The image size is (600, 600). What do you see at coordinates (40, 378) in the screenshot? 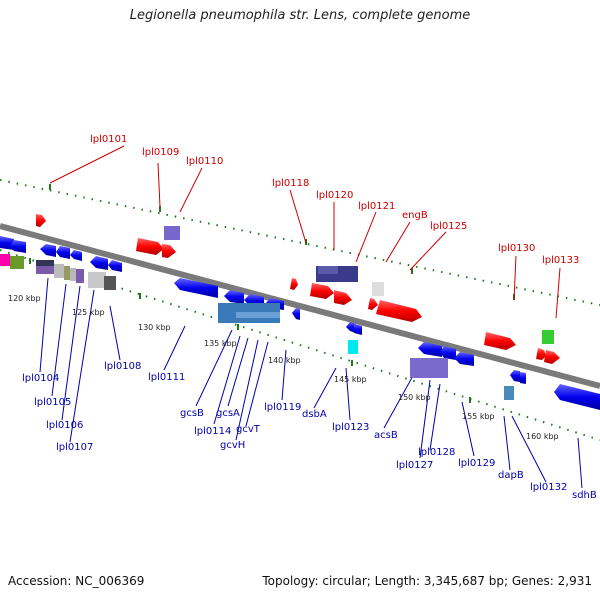
I see `label-lpl0104: lpl0104` at bounding box center [40, 378].